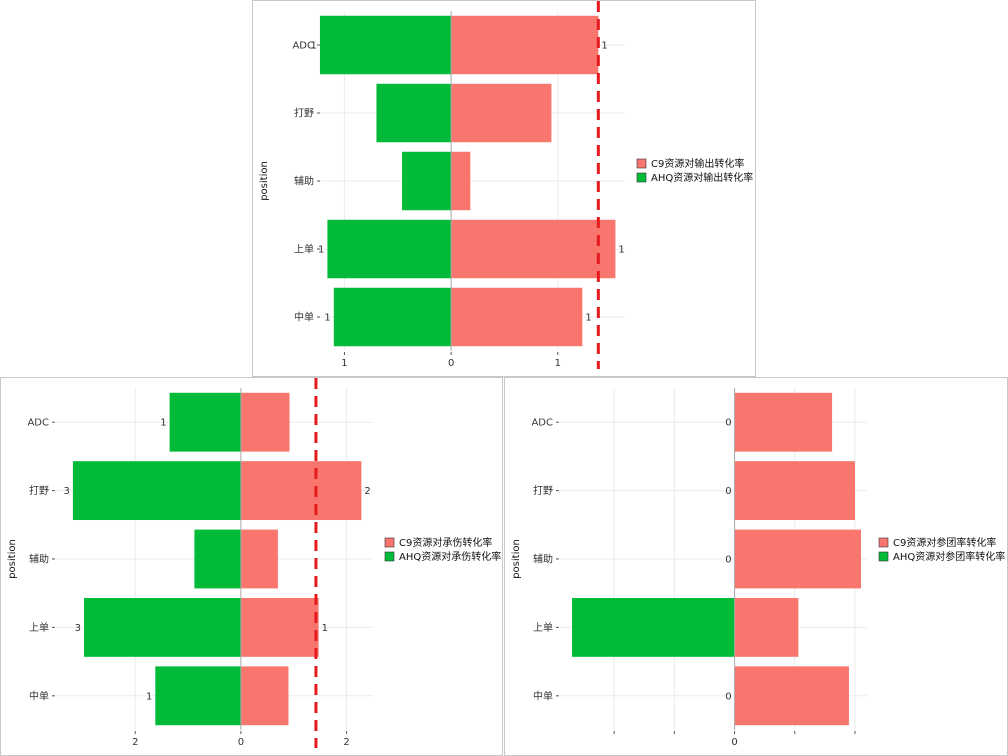 This screenshot has height=756, width=1008. I want to click on legend-entry: C9资源对参团率转化率, so click(944, 542).